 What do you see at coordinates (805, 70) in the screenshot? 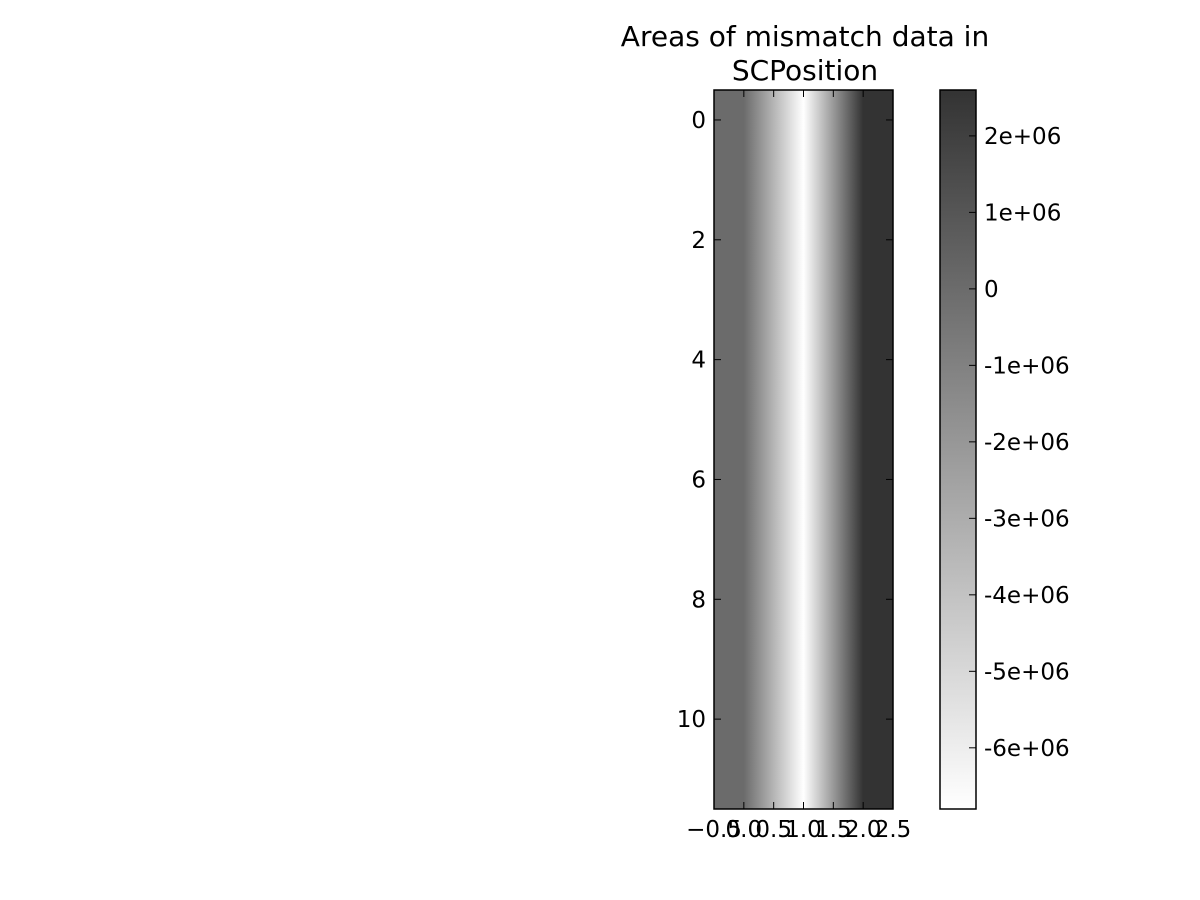
I see `chart-title-line-2: SCPosition` at bounding box center [805, 70].